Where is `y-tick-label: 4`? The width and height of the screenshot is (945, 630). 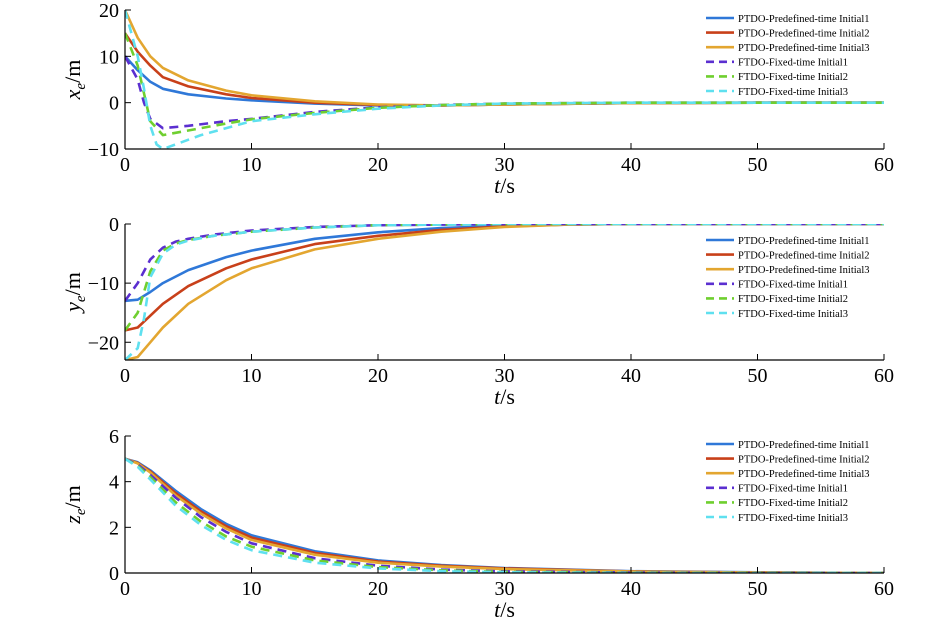
y-tick-label: 4 is located at coordinates (114, 483).